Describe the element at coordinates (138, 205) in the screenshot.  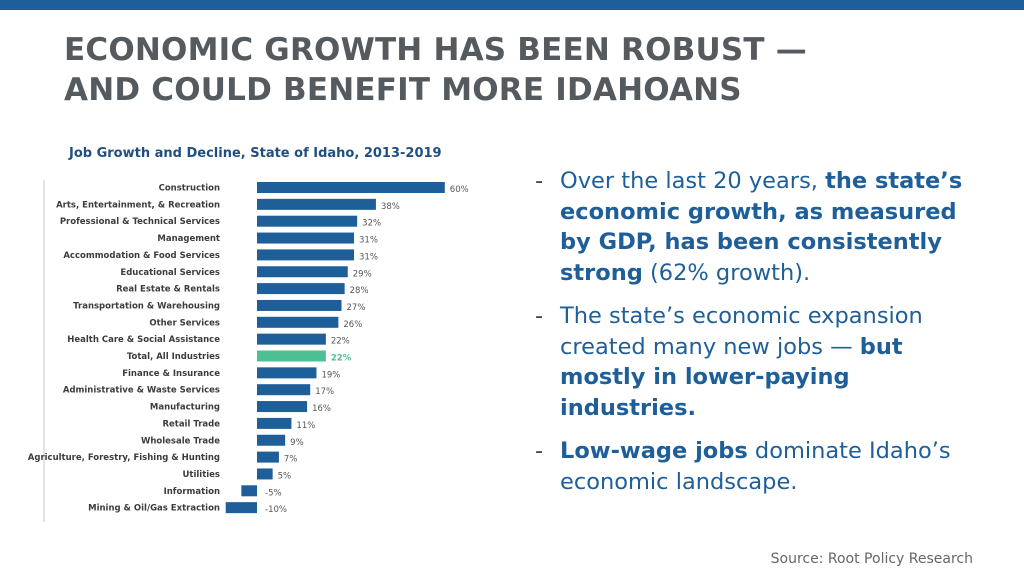
I see `category-label: Arts, Entertainment, & Recreation` at that location.